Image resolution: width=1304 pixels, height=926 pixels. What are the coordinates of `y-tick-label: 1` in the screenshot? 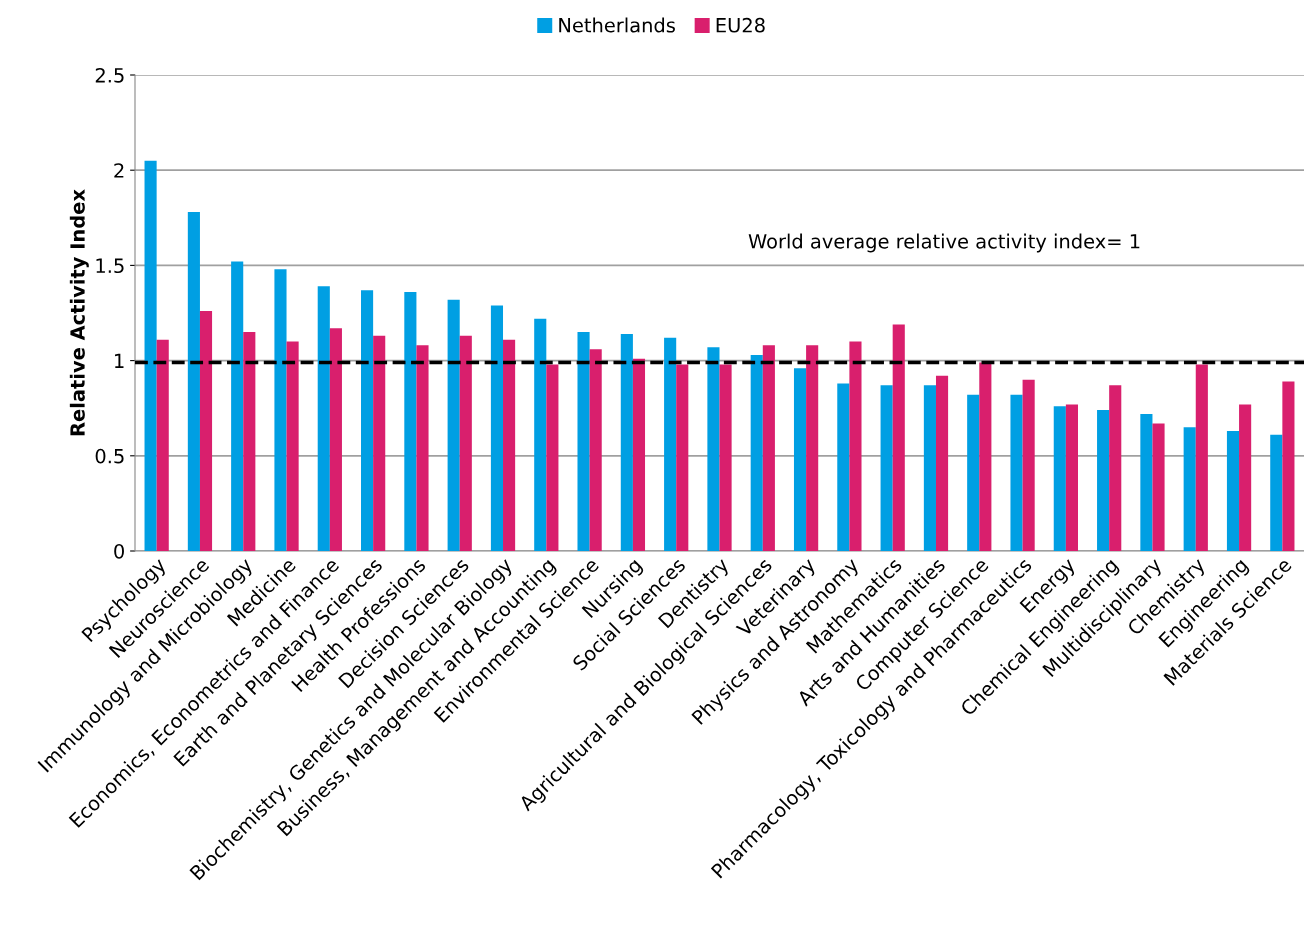 It's located at (119, 360).